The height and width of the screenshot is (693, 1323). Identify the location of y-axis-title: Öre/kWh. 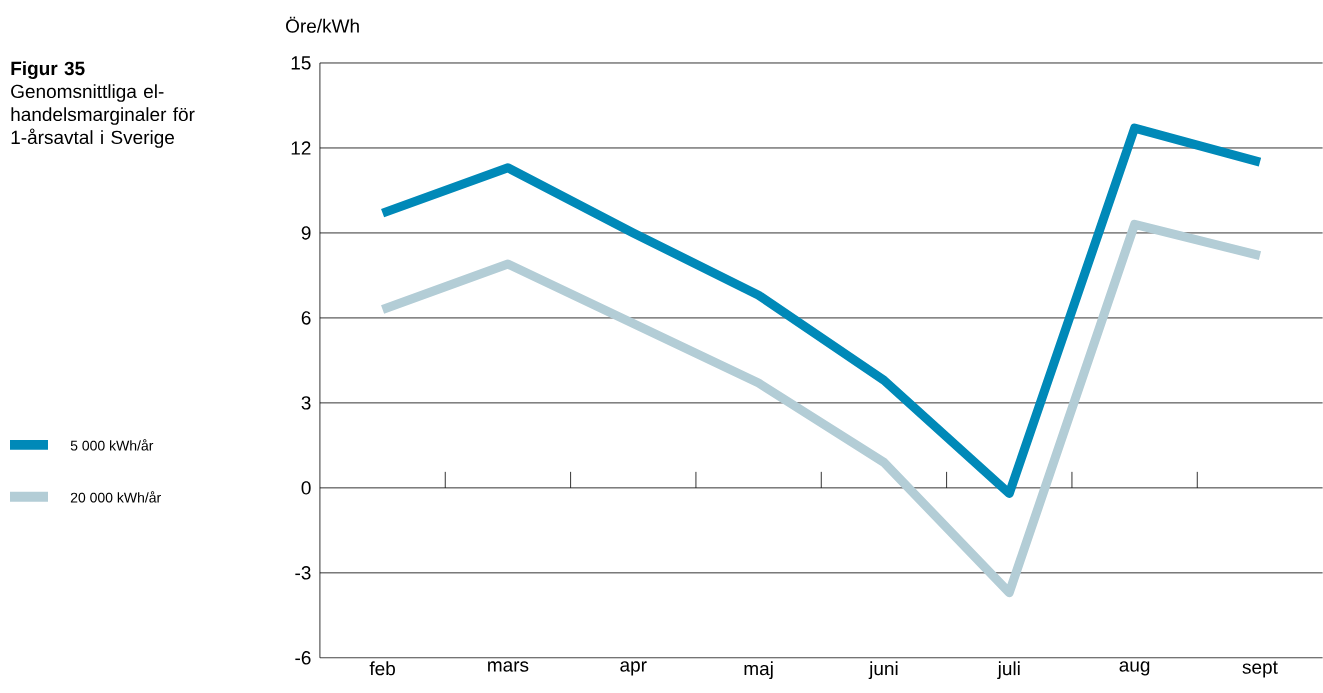
(322, 24).